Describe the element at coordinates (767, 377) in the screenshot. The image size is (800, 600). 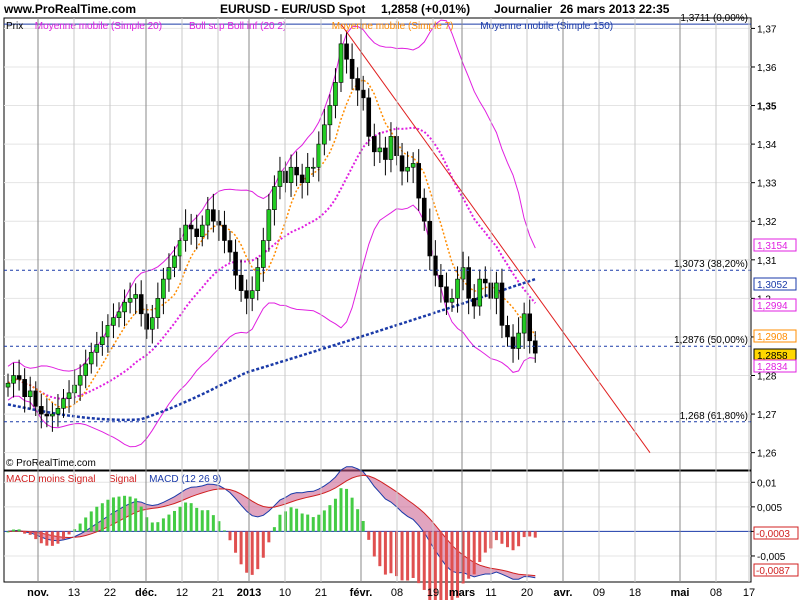
I see `y-tick-2: 1,28` at that location.